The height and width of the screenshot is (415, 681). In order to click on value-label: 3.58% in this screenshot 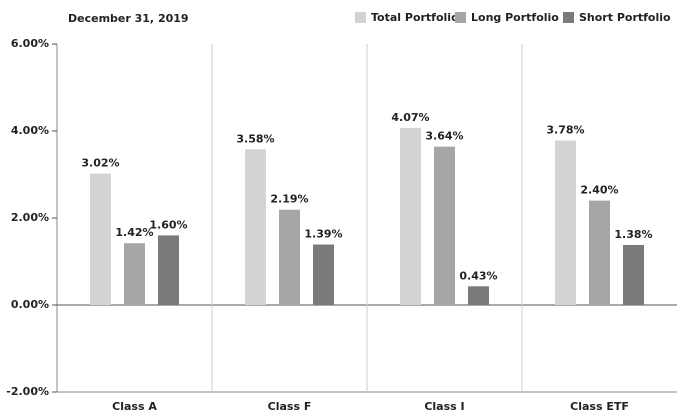, I will do `click(255, 138)`.